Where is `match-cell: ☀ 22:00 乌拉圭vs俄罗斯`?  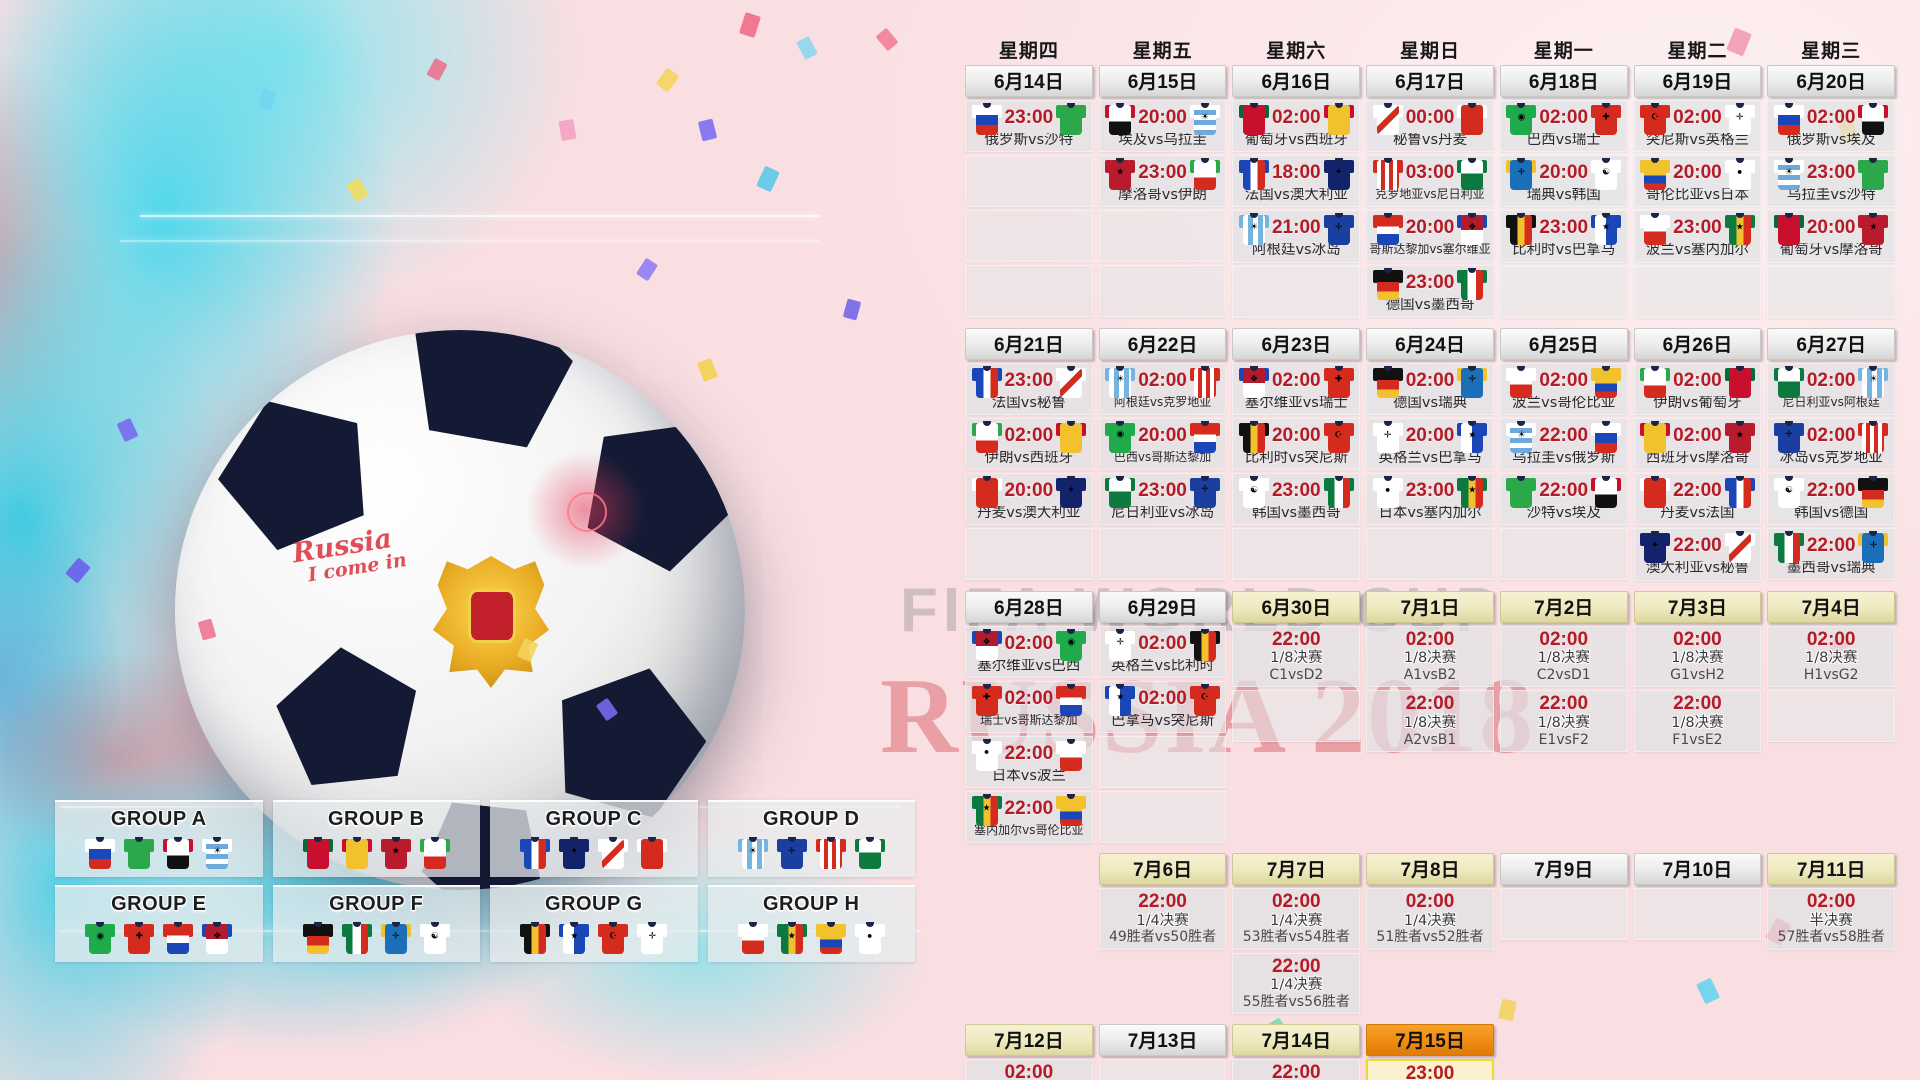
match-cell: ☀ 22:00 乌拉圭vs俄罗斯 is located at coordinates (1563, 444).